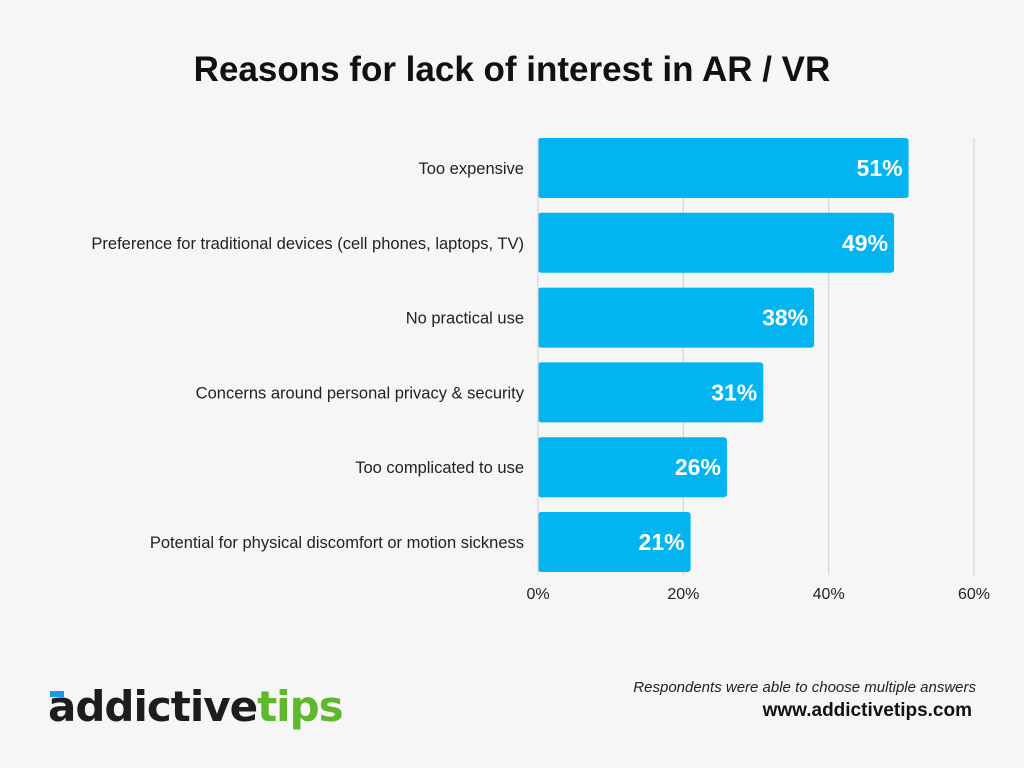 The height and width of the screenshot is (768, 1024). What do you see at coordinates (153, 706) in the screenshot?
I see `logo-text-dark: addictive` at bounding box center [153, 706].